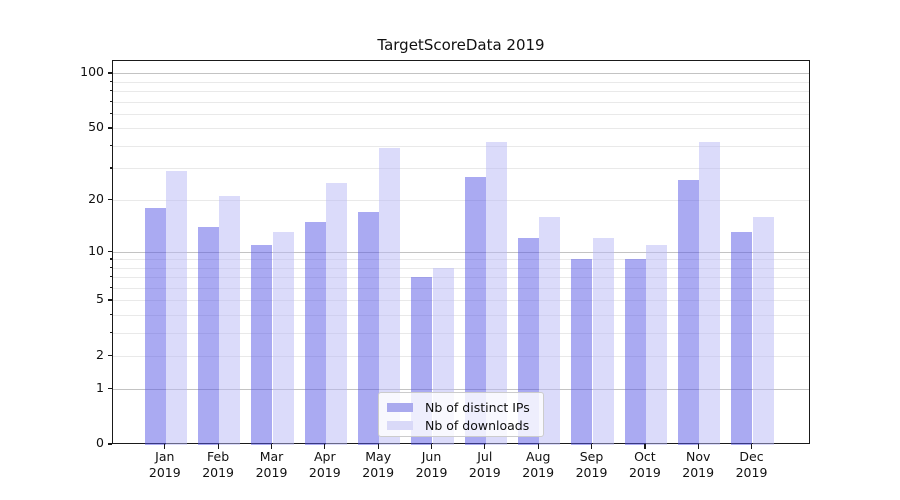 This screenshot has height=500, width=900. Describe the element at coordinates (271, 456) in the screenshot. I see `x-tick-month: Mar` at that location.